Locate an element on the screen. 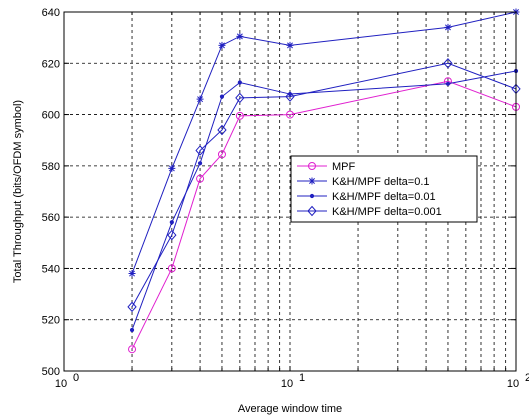  legend-label: K&H/MPF delta=0.001 is located at coordinates (387, 212).